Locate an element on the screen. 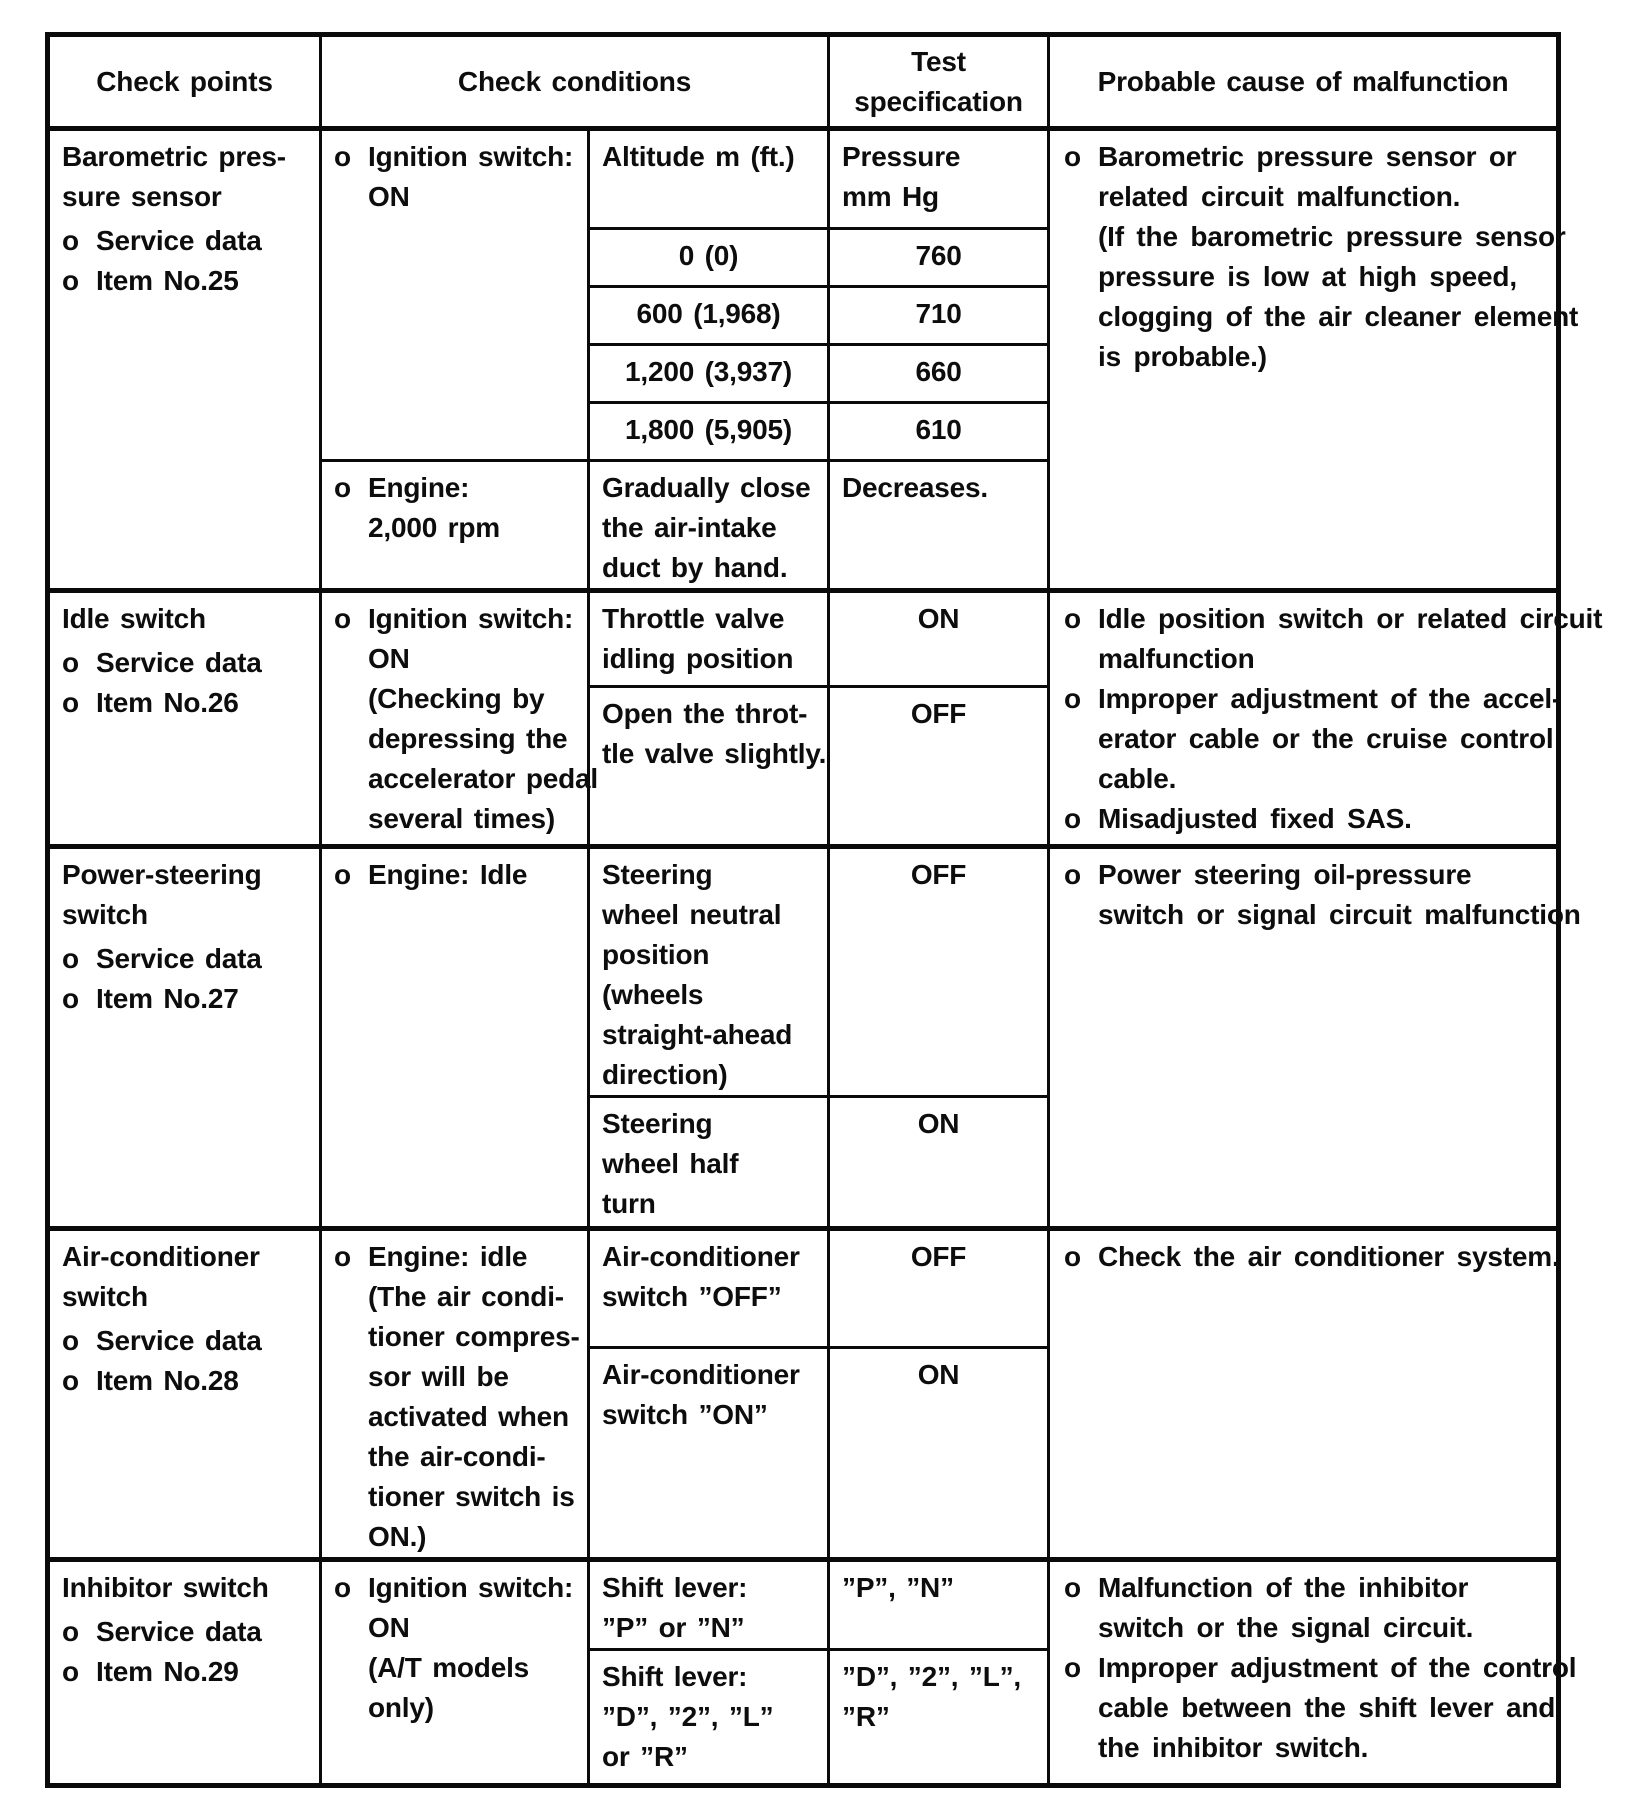 The width and height of the screenshot is (1632, 1816). header-probable-cause: Probable cause of malfunction is located at coordinates (1304, 82).